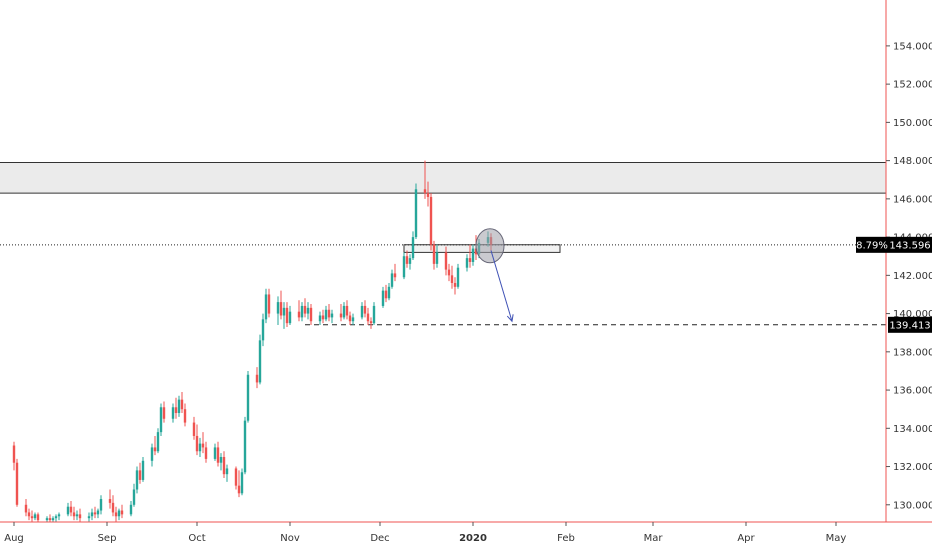 The image size is (932, 550). Describe the element at coordinates (746, 538) in the screenshot. I see `x-tick-label: Apr` at that location.